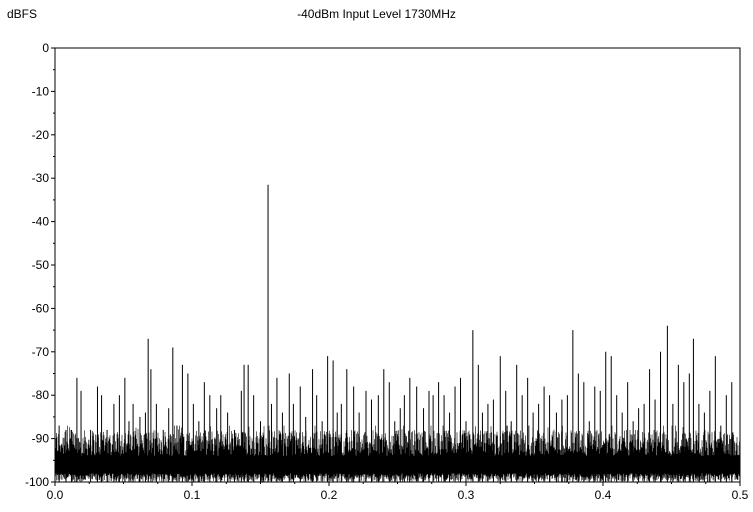  Describe the element at coordinates (466, 495) in the screenshot. I see `x-tick-label: 0.3` at that location.